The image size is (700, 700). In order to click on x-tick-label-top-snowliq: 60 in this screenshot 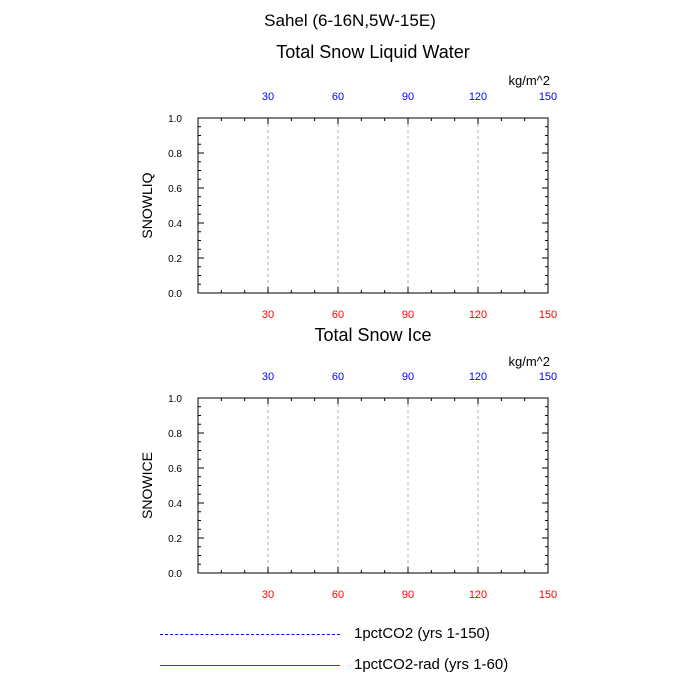, I will do `click(338, 97)`.